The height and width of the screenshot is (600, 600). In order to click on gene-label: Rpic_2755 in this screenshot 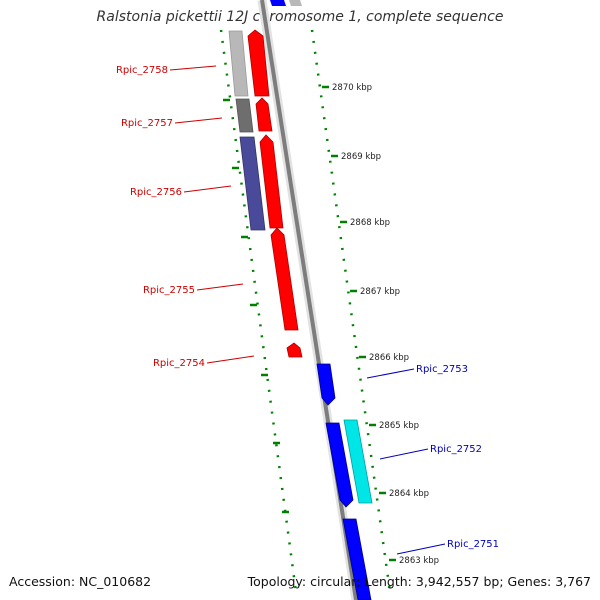, I will do `click(169, 290)`.